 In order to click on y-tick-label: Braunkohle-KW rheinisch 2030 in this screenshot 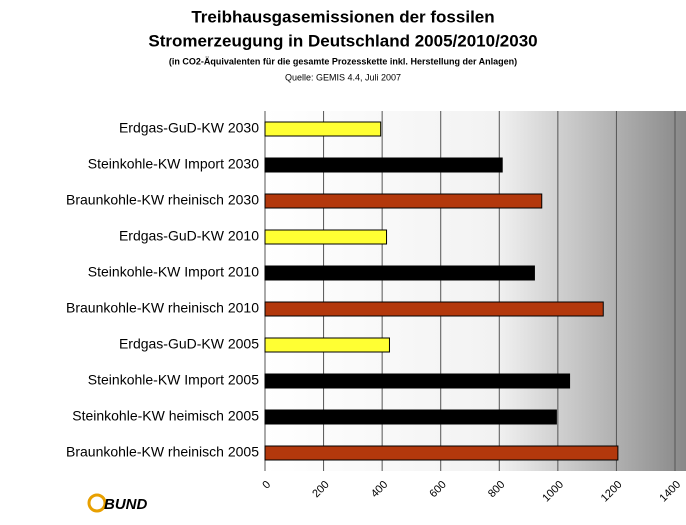, I will do `click(162, 200)`.